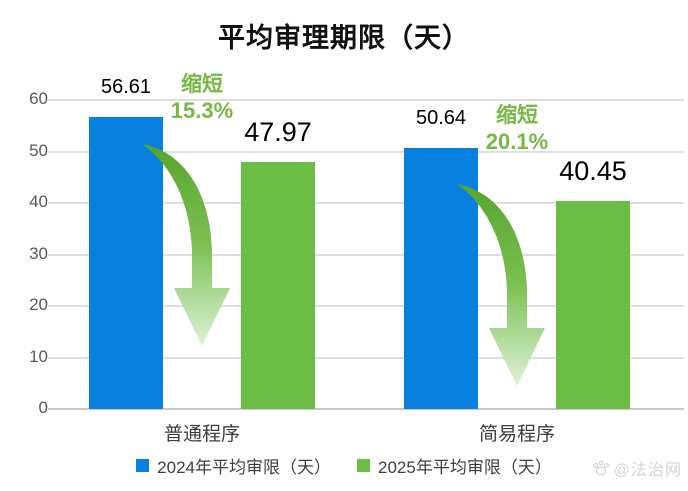 This screenshot has height=491, width=688. I want to click on value-label: 47.97, so click(278, 131).